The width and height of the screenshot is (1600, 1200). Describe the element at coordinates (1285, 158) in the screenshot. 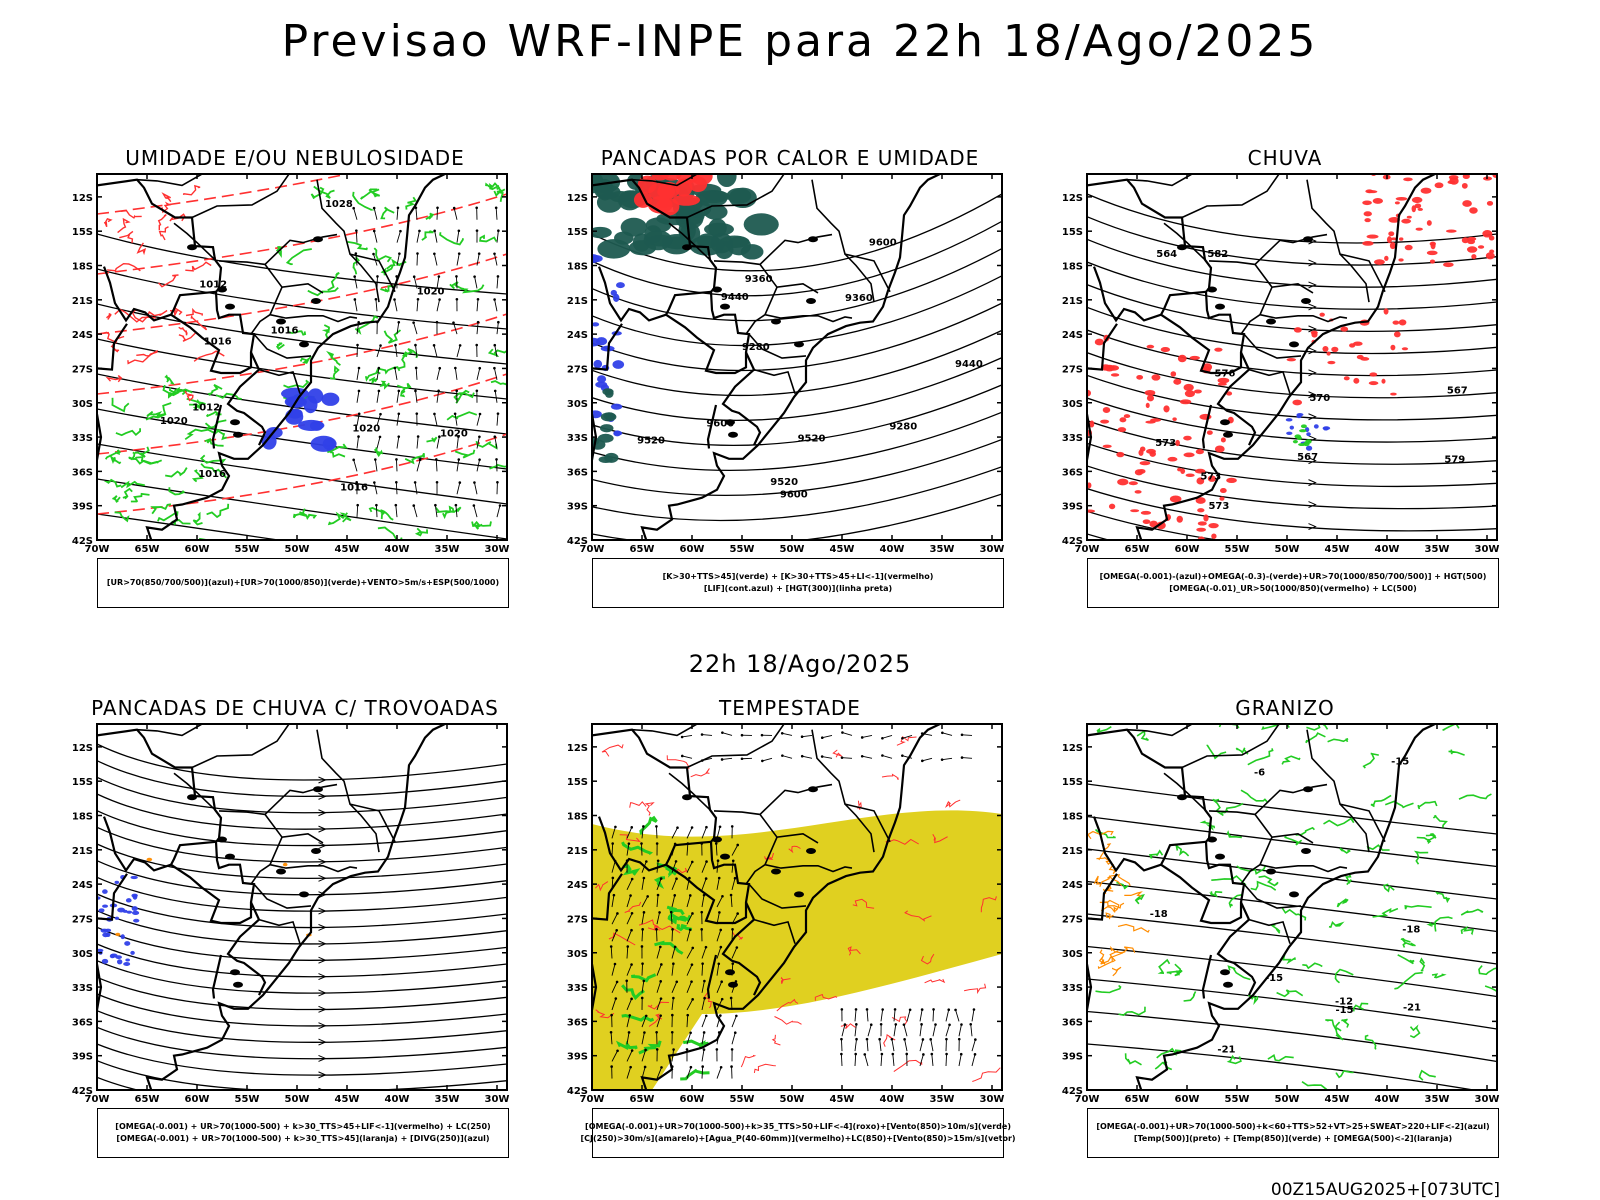

I see `panel-title: CHUVA` at that location.